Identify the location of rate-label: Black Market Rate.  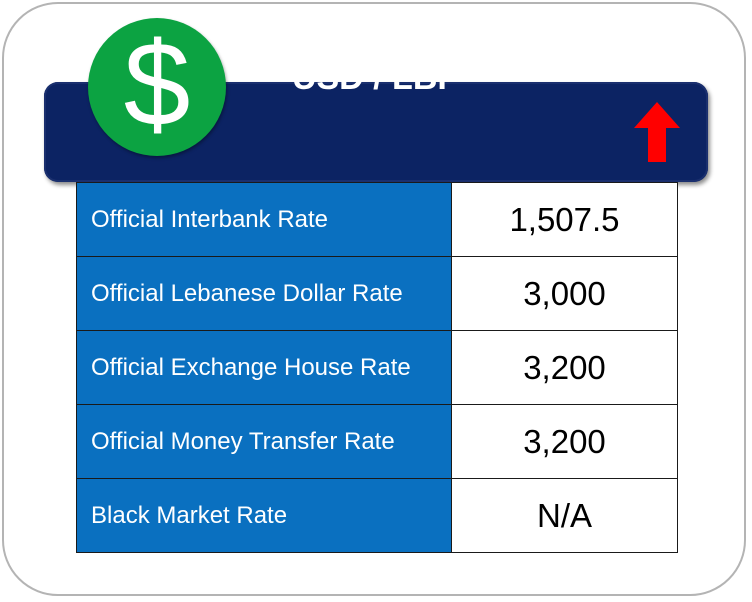
(264, 515).